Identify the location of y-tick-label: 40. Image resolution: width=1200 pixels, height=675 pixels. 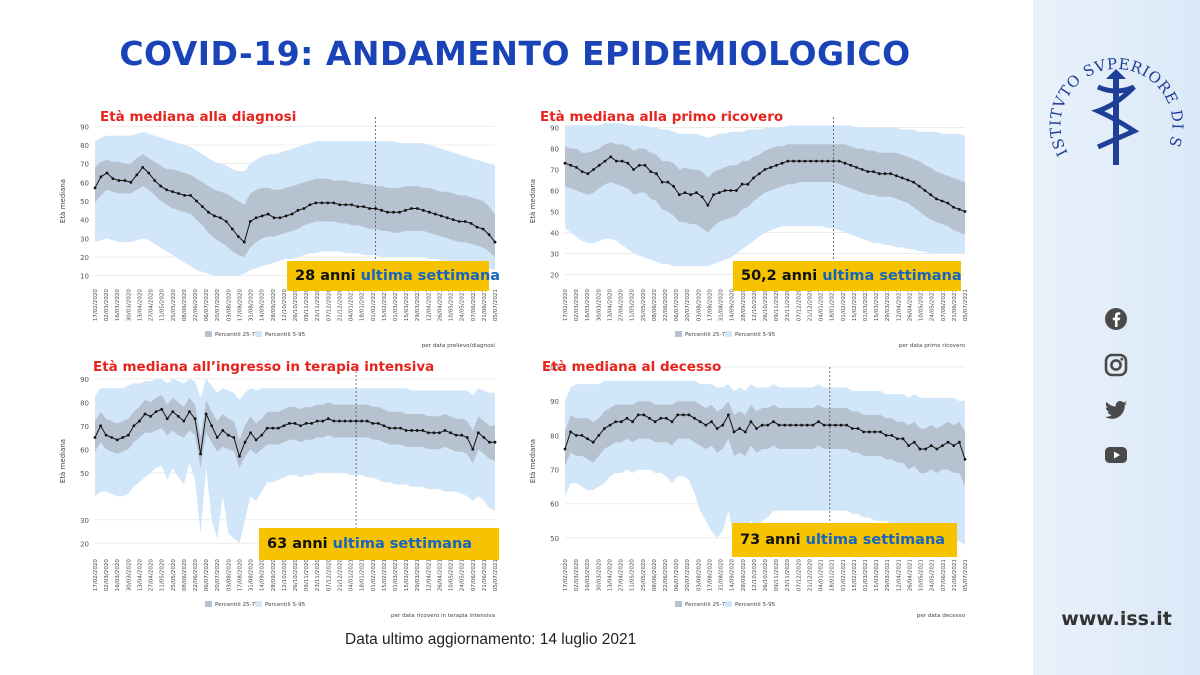
(84, 221).